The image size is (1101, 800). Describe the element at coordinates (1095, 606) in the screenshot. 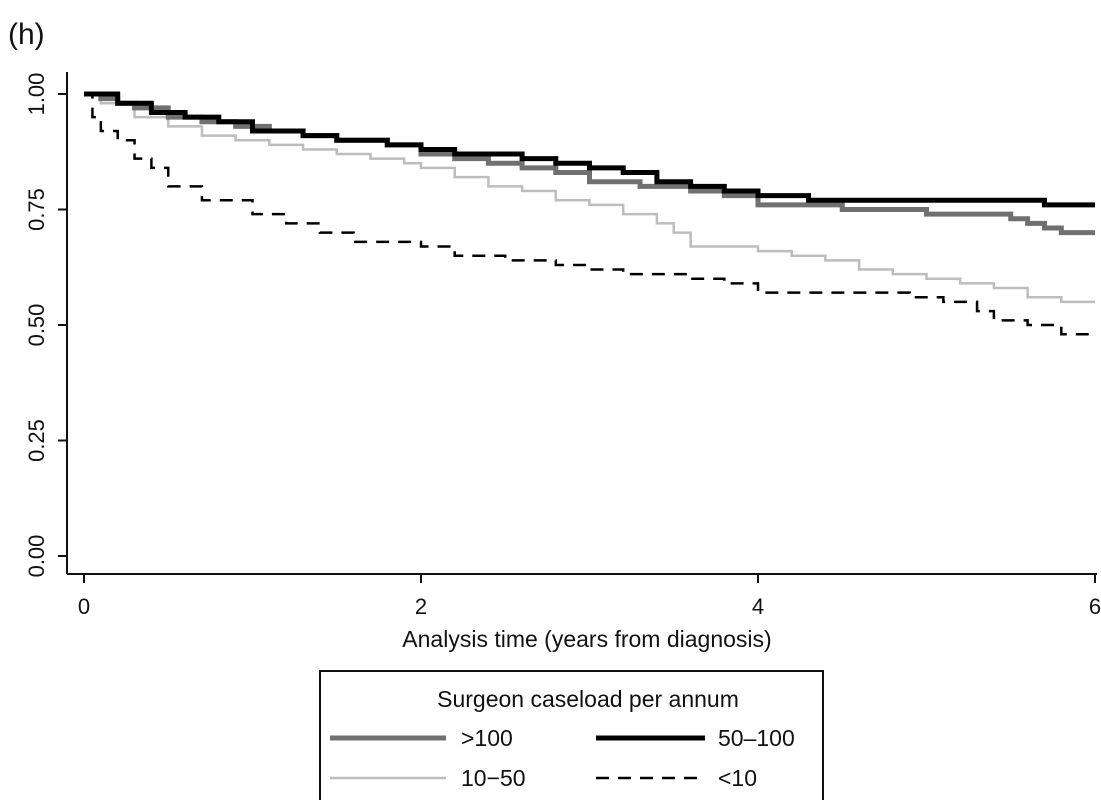

I see `x-tick-label: 6` at that location.